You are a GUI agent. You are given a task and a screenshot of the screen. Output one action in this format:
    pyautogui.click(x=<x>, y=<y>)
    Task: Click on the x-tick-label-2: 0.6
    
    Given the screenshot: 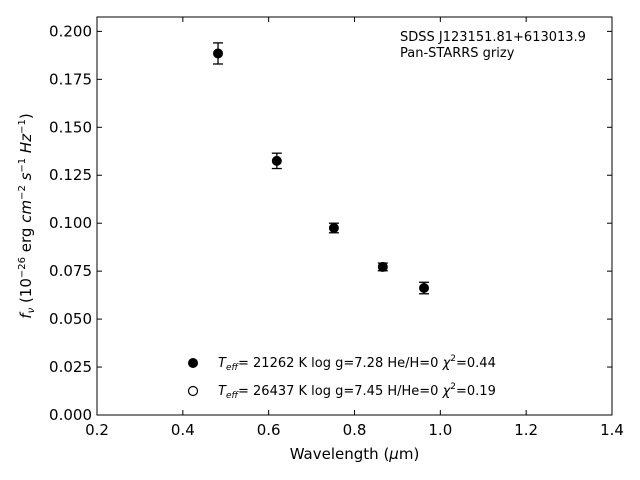 What is the action you would take?
    pyautogui.click(x=269, y=430)
    